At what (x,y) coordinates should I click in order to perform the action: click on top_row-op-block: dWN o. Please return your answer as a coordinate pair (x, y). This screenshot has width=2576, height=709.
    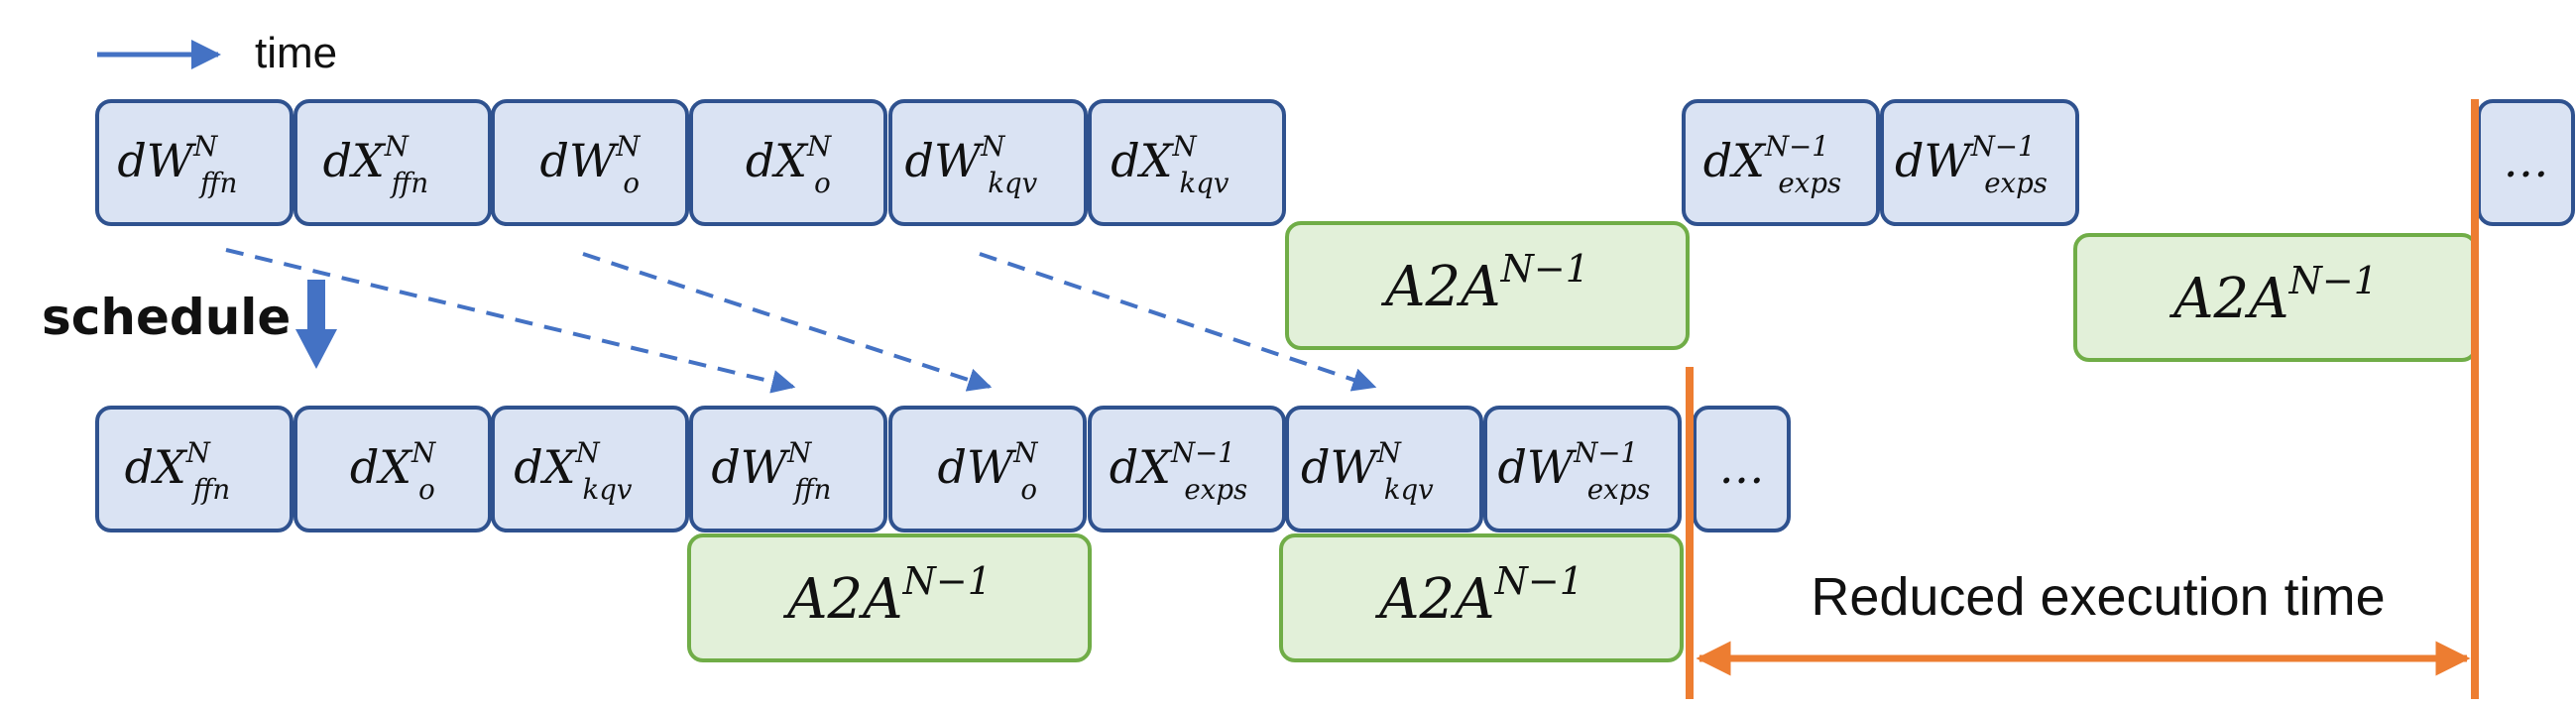
    Looking at the image, I should click on (590, 162).